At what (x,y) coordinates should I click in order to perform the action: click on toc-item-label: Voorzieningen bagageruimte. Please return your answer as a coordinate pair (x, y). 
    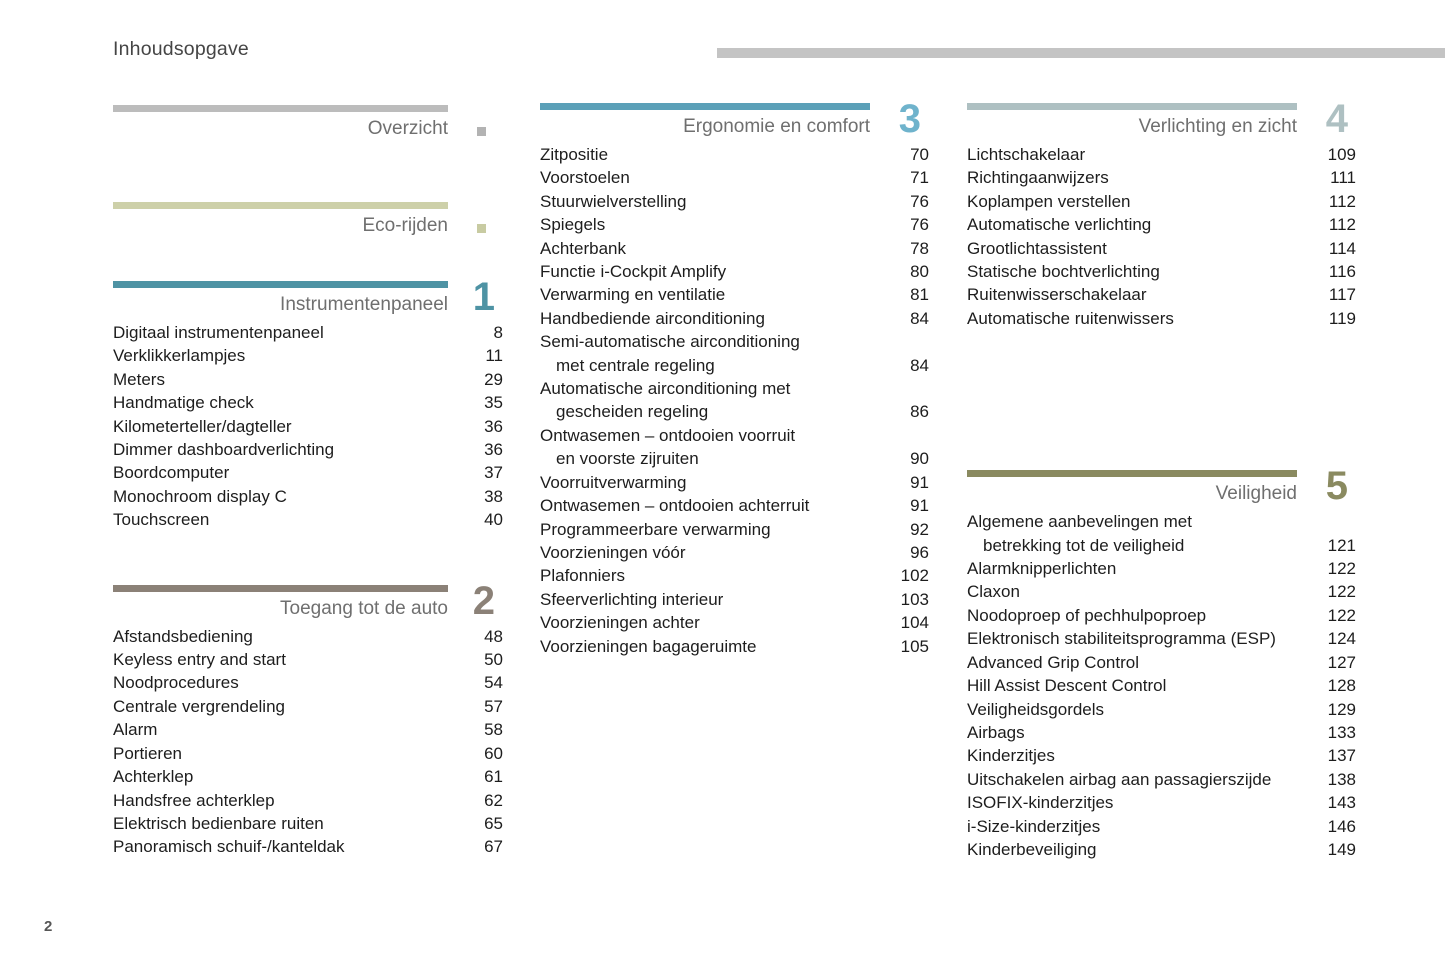
    Looking at the image, I should click on (648, 646).